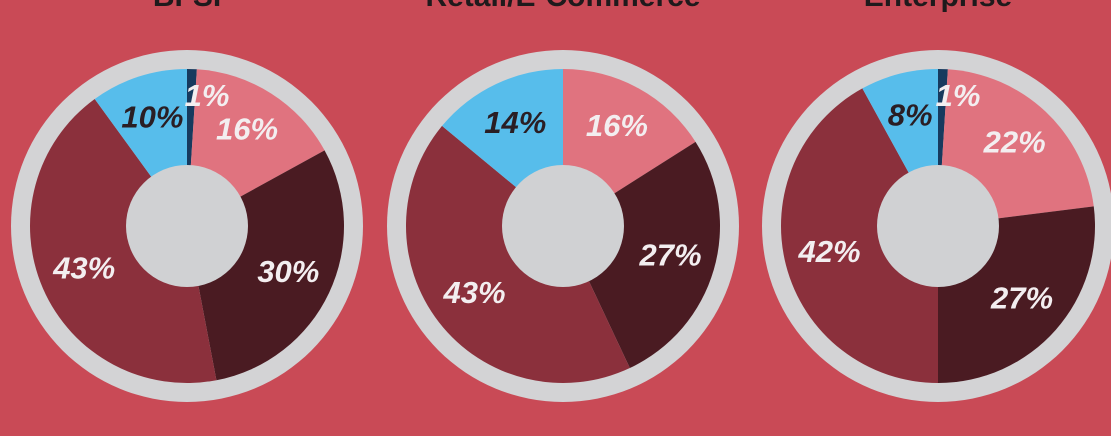 The height and width of the screenshot is (436, 1111). Describe the element at coordinates (152, 117) in the screenshot. I see `slice-label: 10%` at that location.